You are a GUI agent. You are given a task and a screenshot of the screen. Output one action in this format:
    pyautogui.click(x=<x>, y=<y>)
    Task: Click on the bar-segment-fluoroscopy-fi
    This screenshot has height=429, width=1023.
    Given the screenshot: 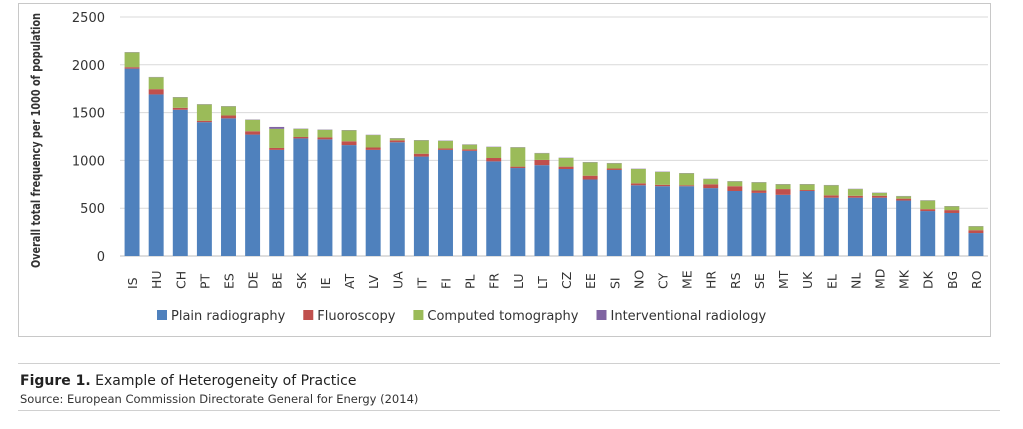 What is the action you would take?
    pyautogui.click(x=445, y=149)
    